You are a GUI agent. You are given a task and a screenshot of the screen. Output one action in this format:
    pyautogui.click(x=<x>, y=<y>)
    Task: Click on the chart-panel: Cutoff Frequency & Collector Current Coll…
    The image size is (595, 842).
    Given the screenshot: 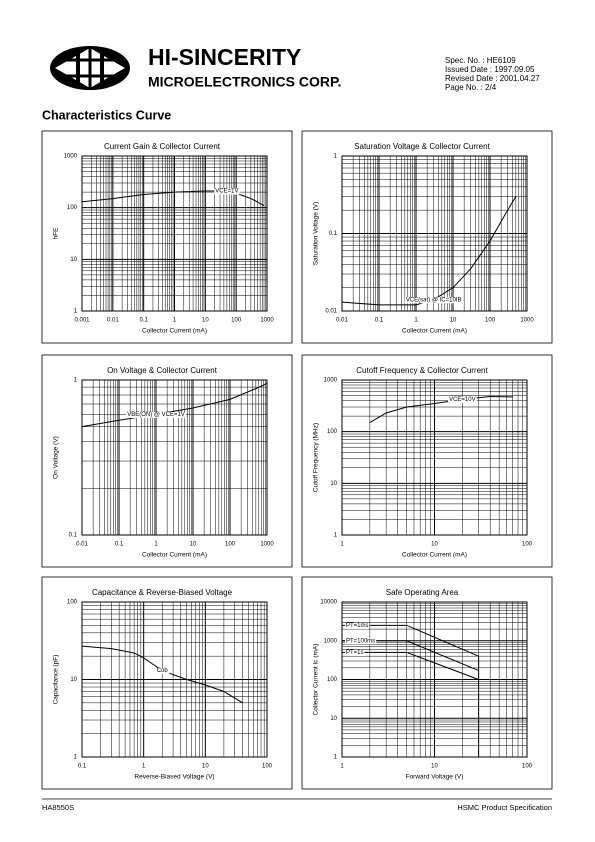 What is the action you would take?
    pyautogui.click(x=427, y=461)
    